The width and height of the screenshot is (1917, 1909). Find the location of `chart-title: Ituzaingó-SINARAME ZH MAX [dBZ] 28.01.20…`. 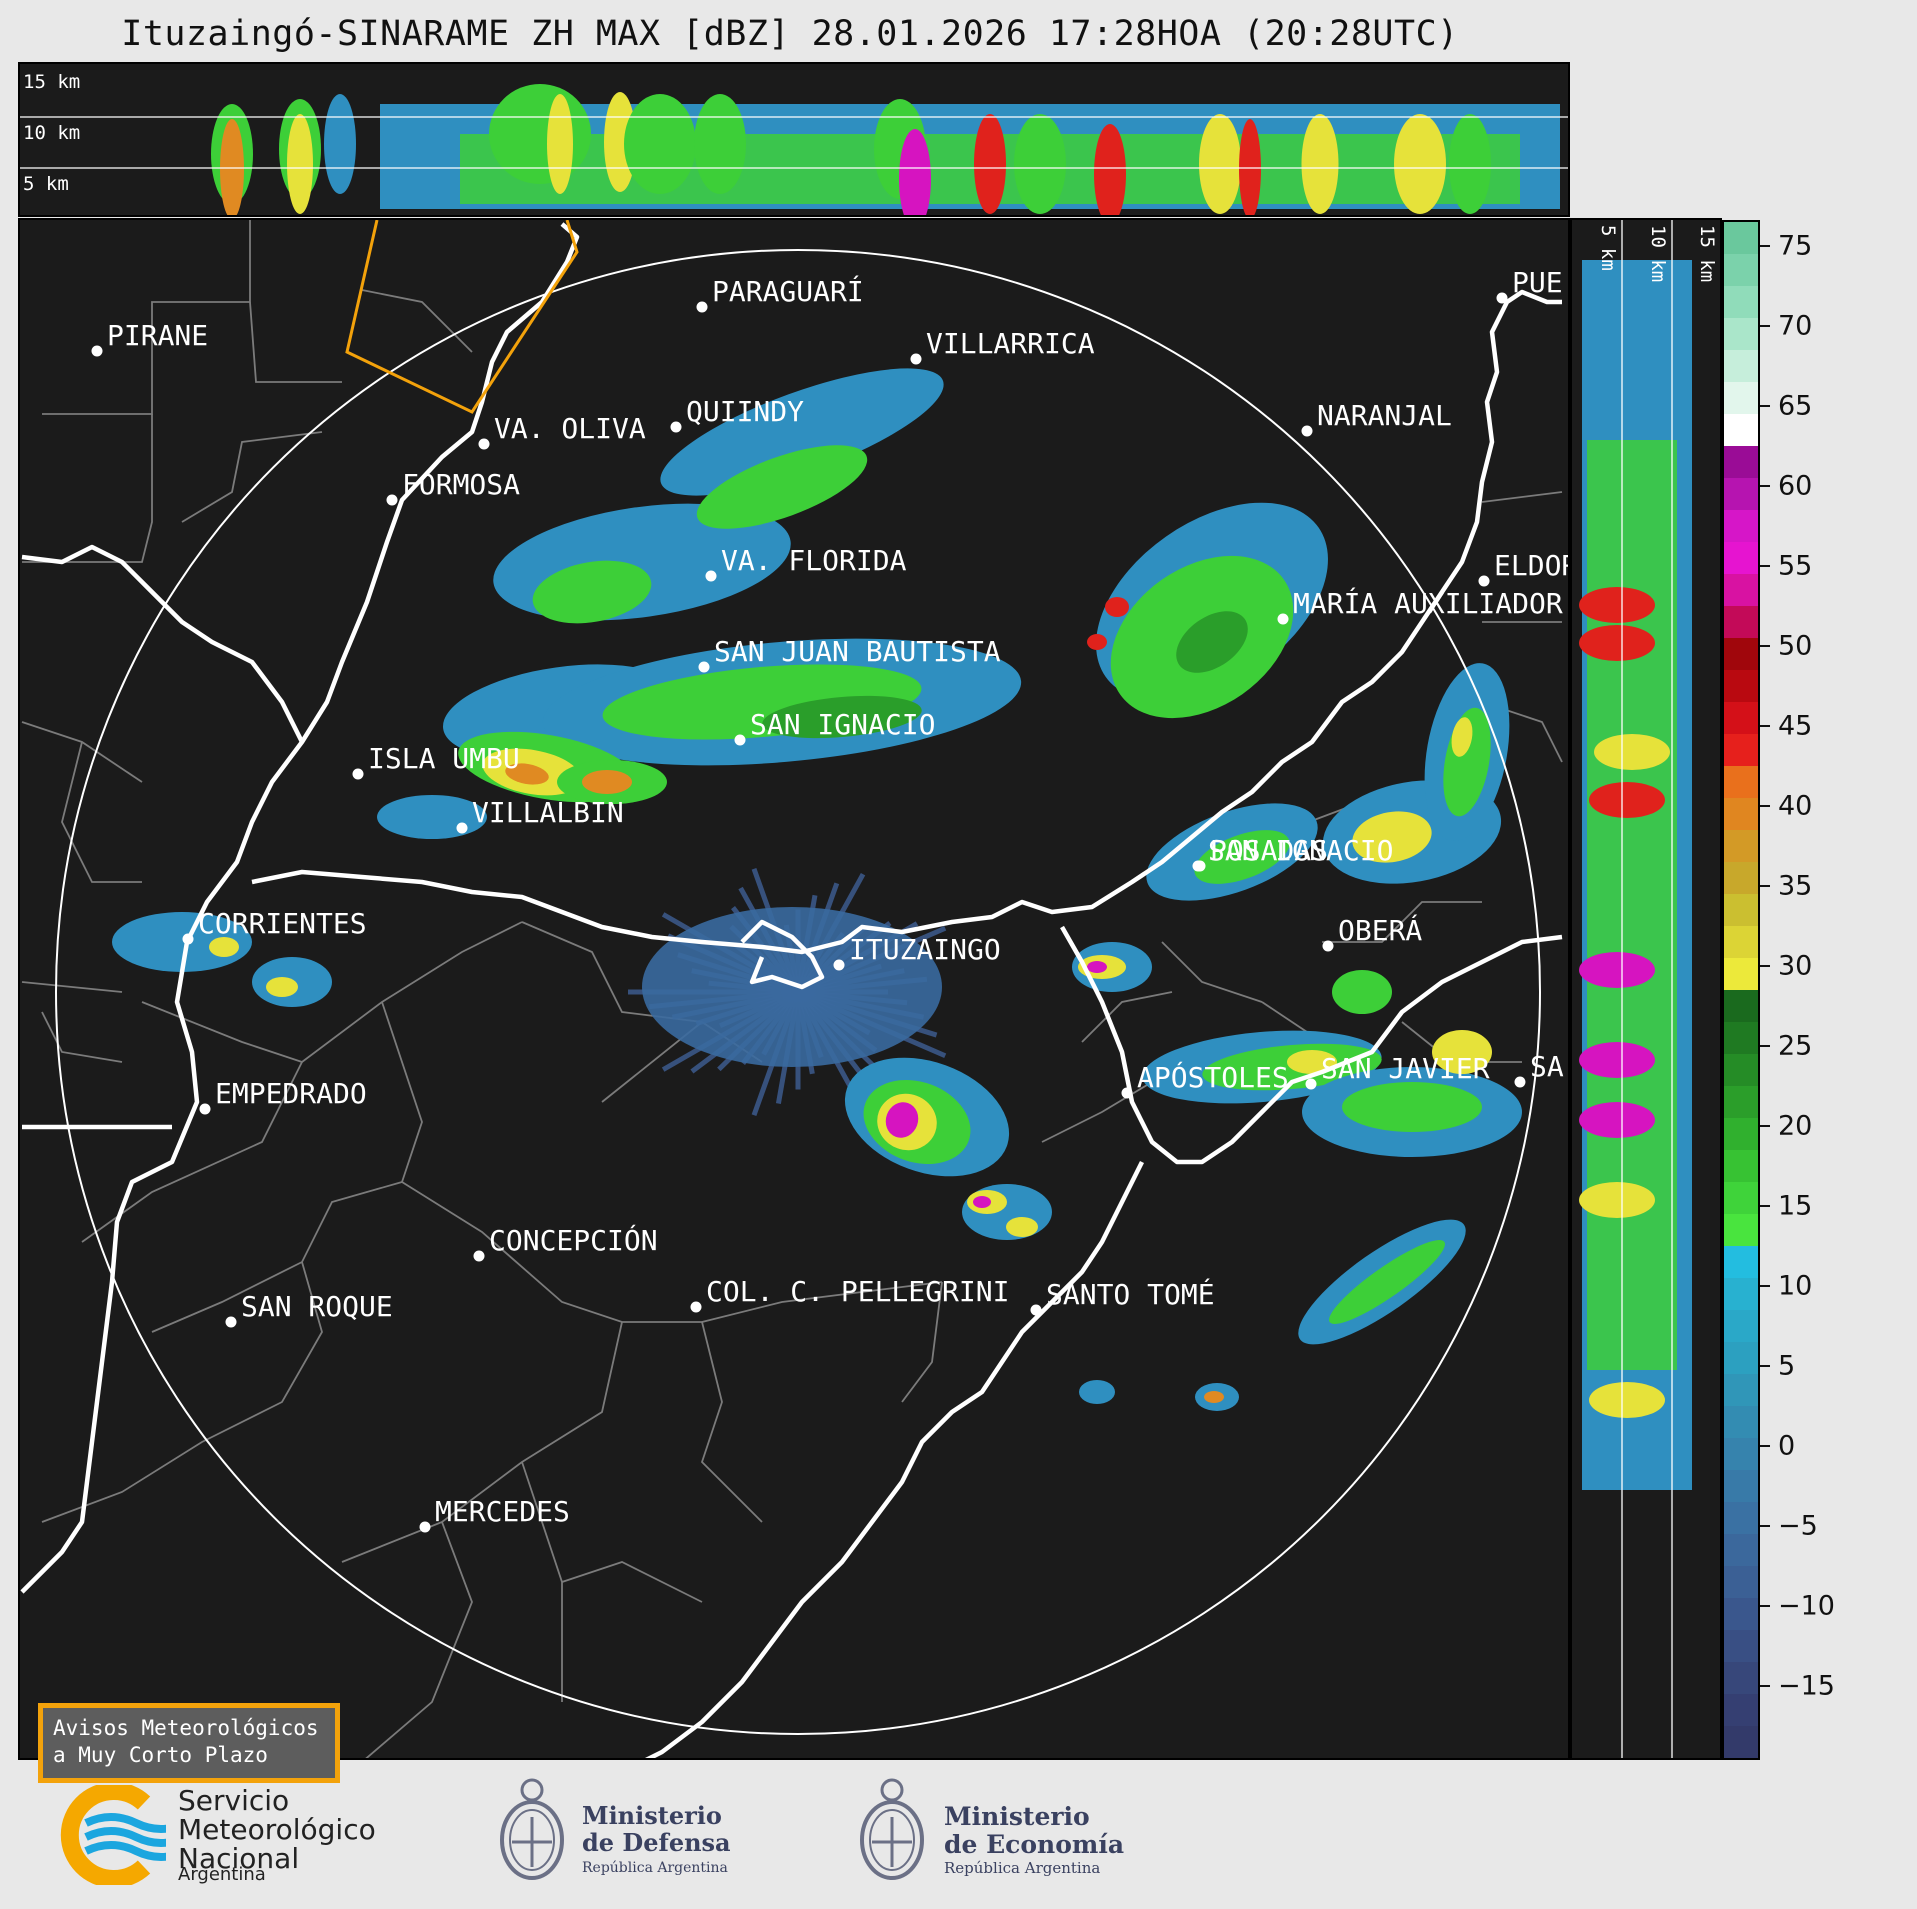

chart-title: Ituzaingó-SINARAME ZH MAX [dBZ] 28.01.20… is located at coordinates (790, 34).